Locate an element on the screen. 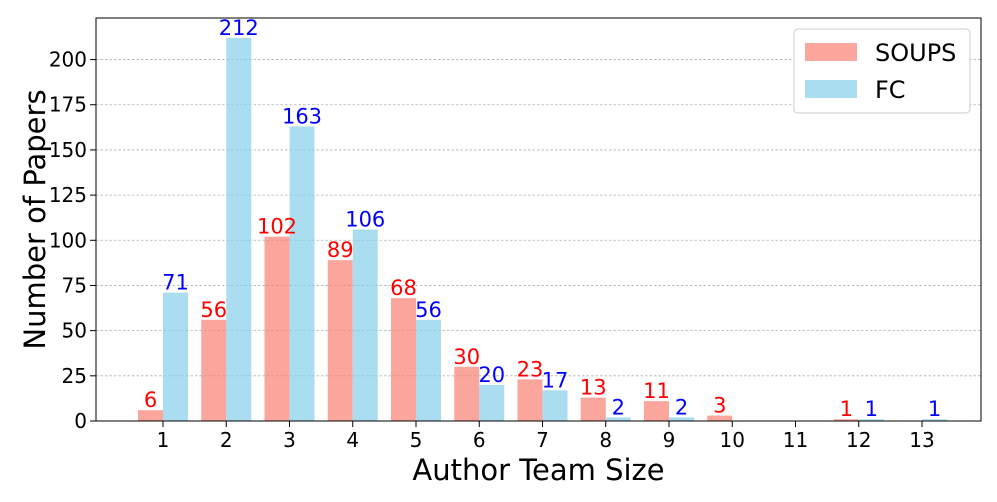 This screenshot has width=997, height=502. x-tick-label: 8 is located at coordinates (605, 440).